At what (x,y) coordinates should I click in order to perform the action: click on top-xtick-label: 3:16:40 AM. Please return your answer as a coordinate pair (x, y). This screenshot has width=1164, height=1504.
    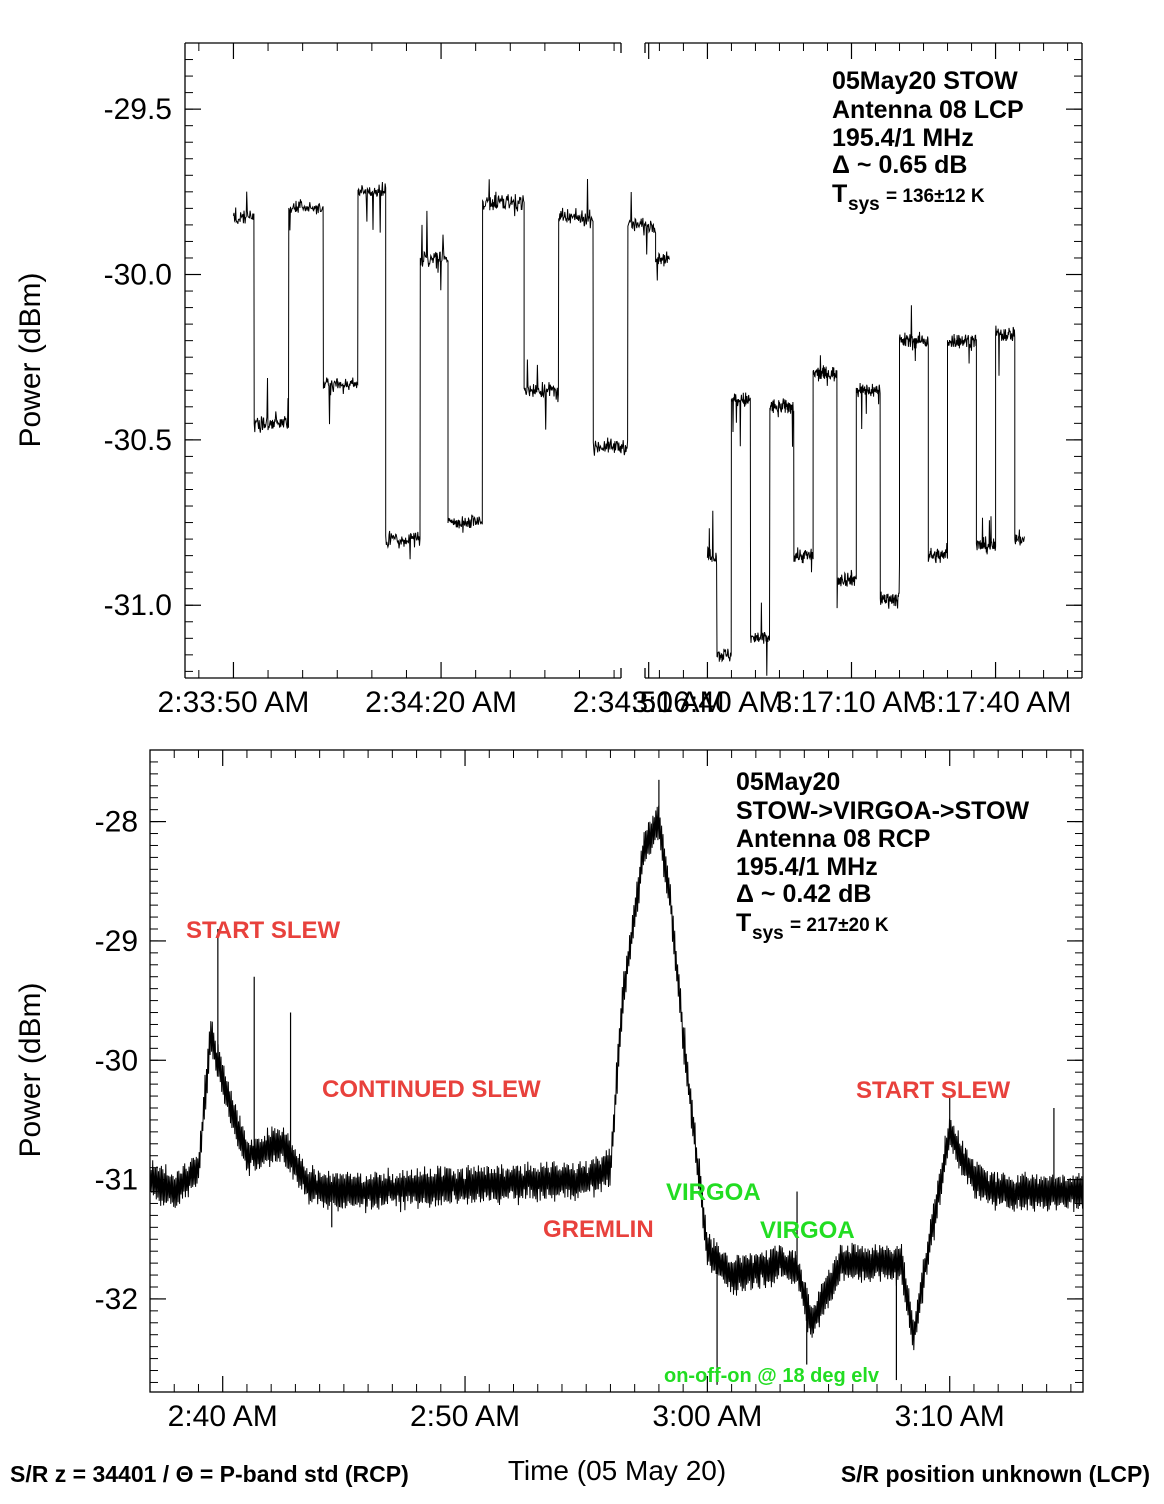
    Looking at the image, I should click on (708, 702).